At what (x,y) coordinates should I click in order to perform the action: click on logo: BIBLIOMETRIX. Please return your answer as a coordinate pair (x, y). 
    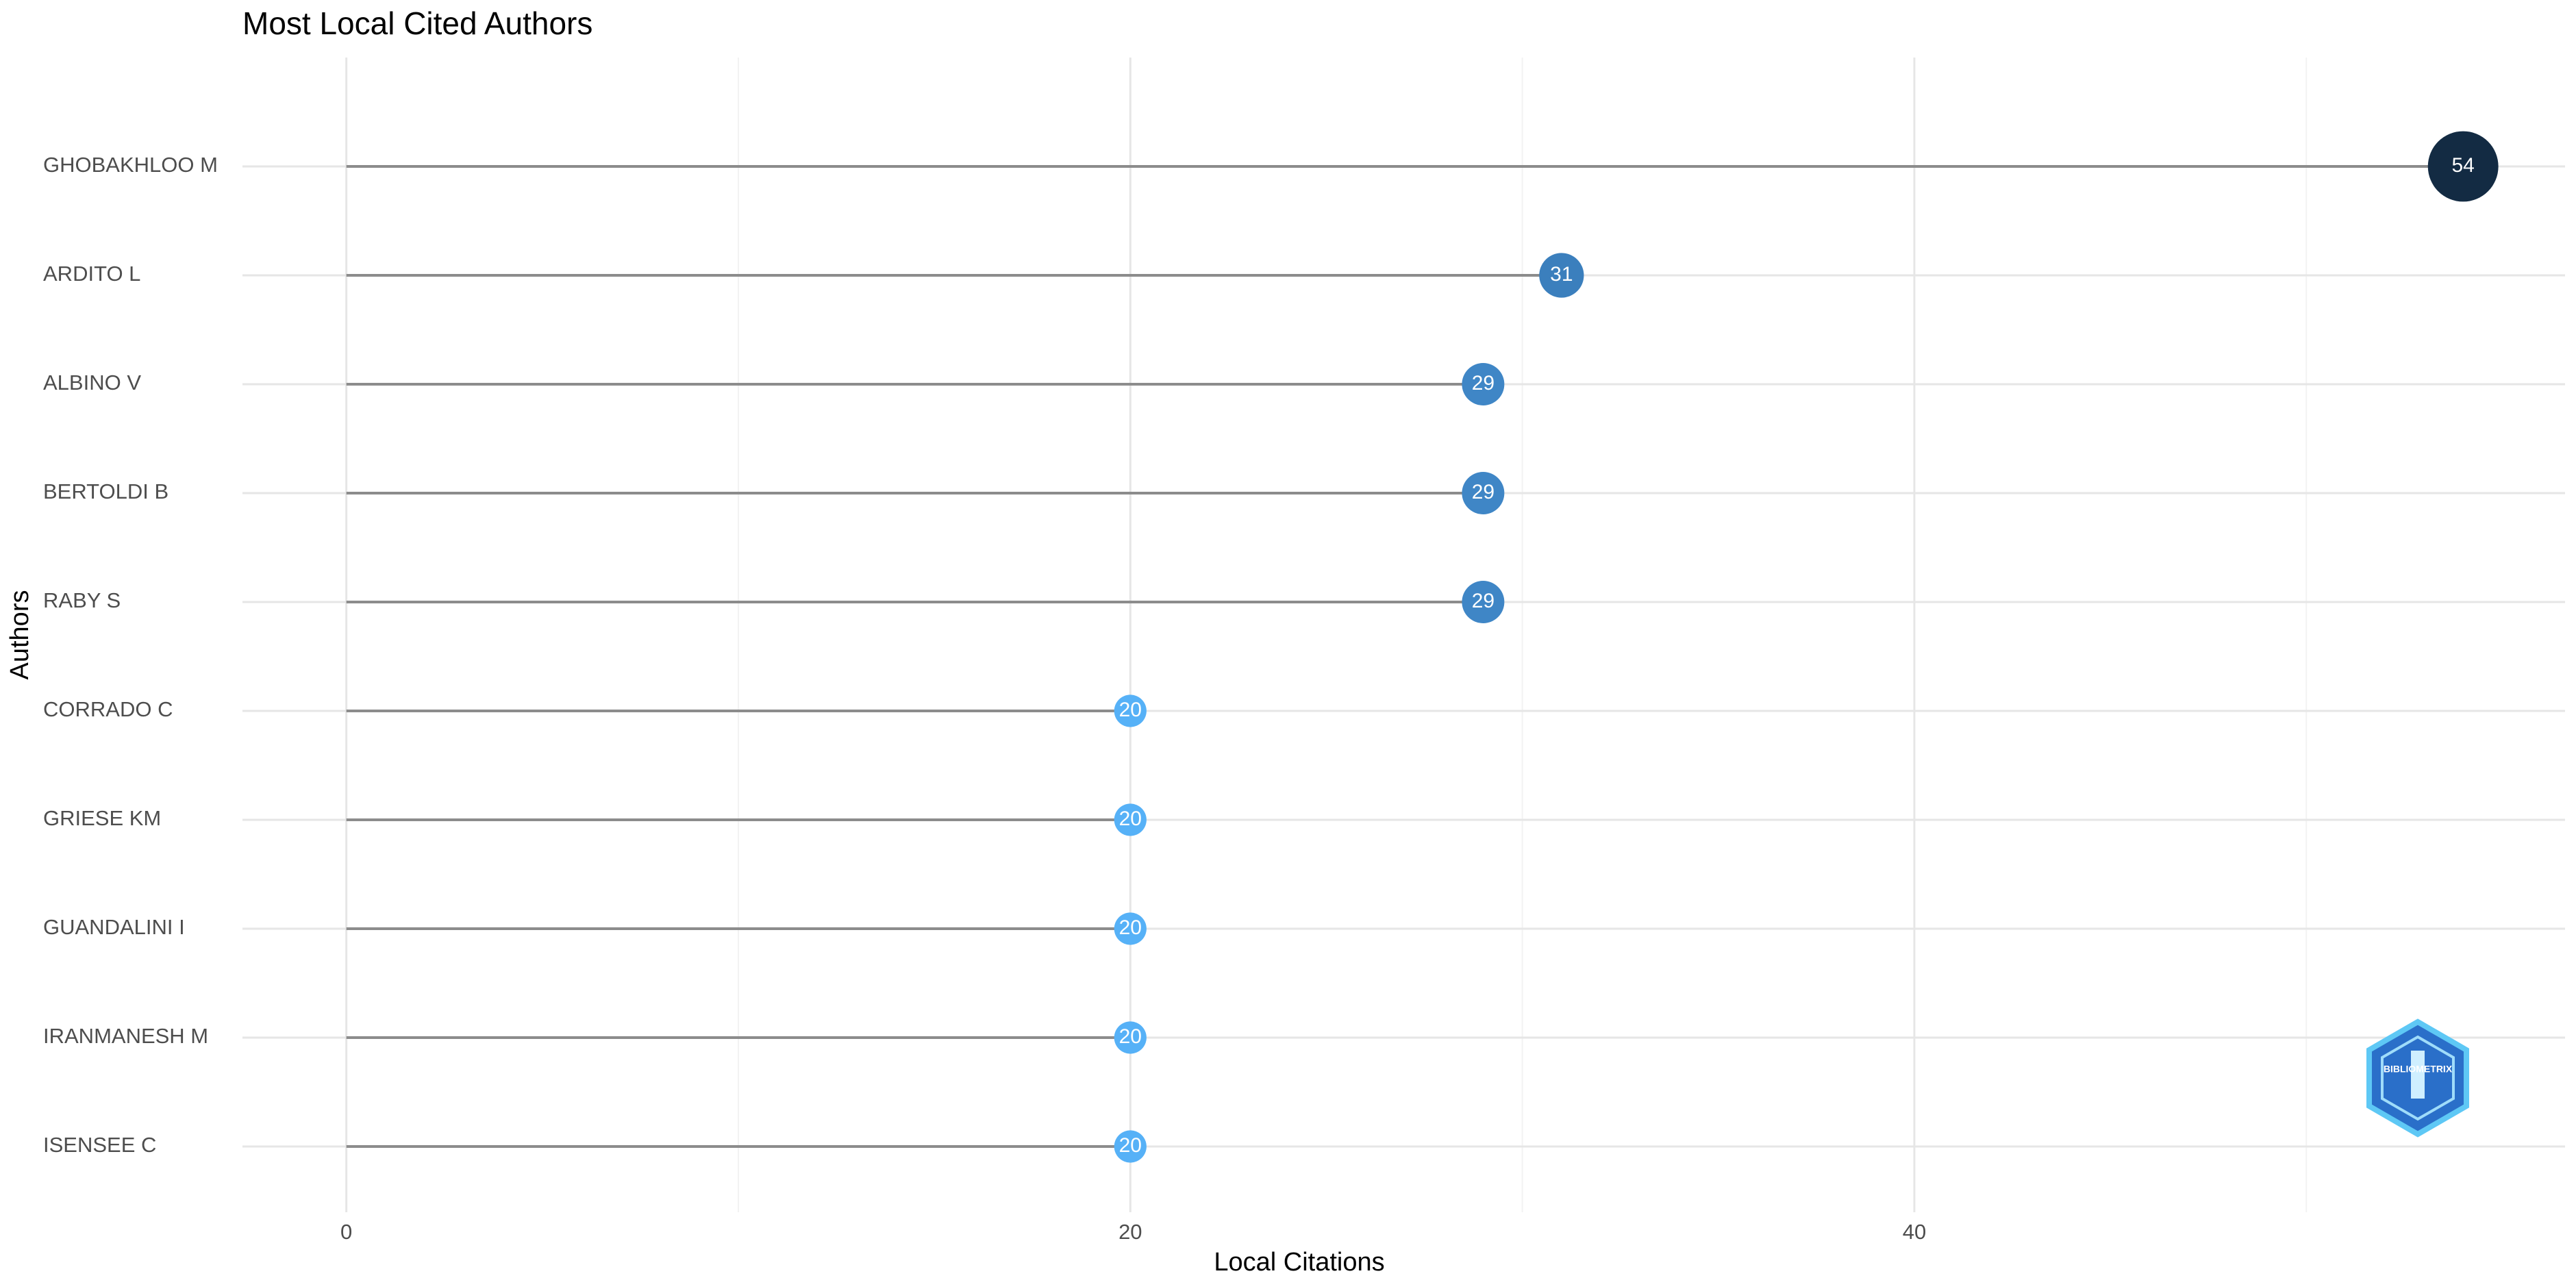
    Looking at the image, I should click on (2417, 1078).